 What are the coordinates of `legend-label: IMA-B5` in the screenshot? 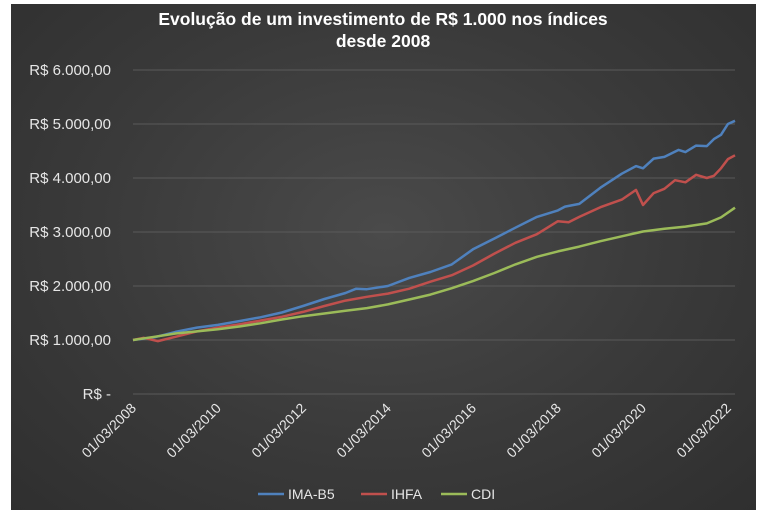 It's located at (311, 494).